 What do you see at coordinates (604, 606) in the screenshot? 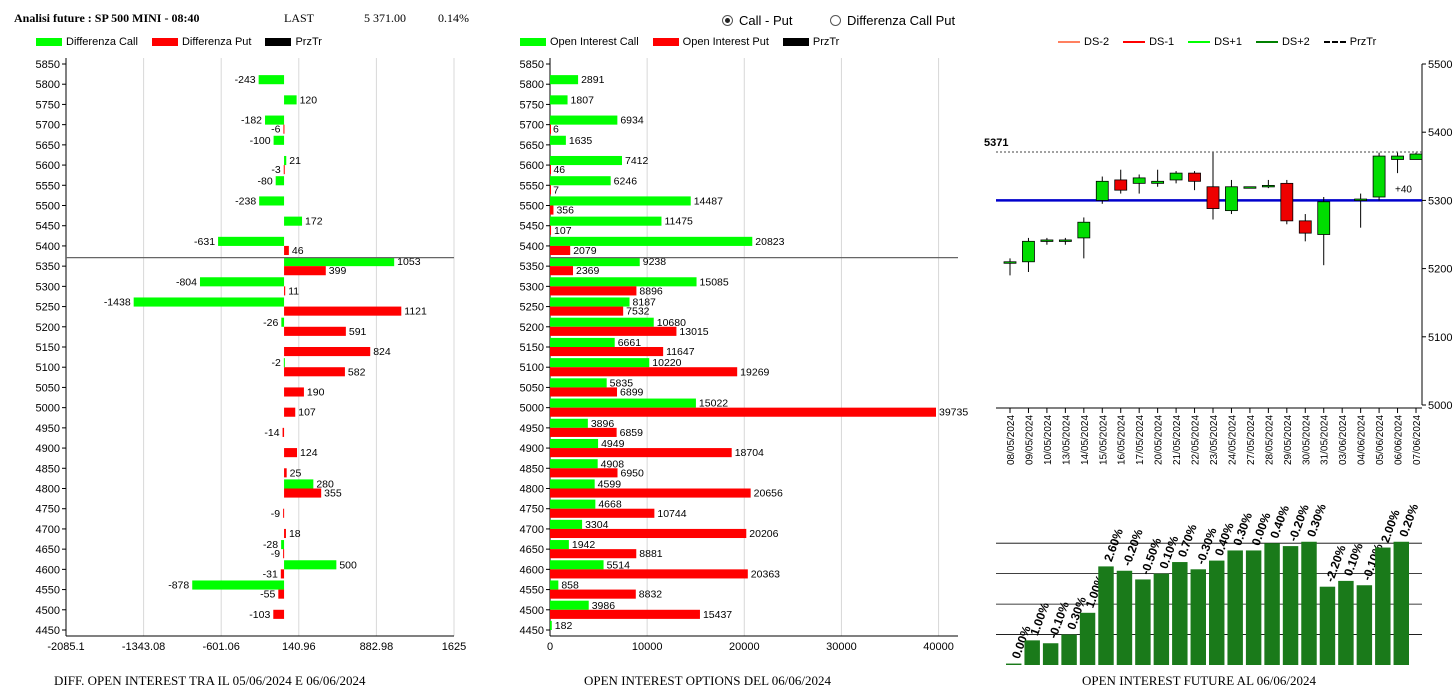
I see `data-label: 3986` at bounding box center [604, 606].